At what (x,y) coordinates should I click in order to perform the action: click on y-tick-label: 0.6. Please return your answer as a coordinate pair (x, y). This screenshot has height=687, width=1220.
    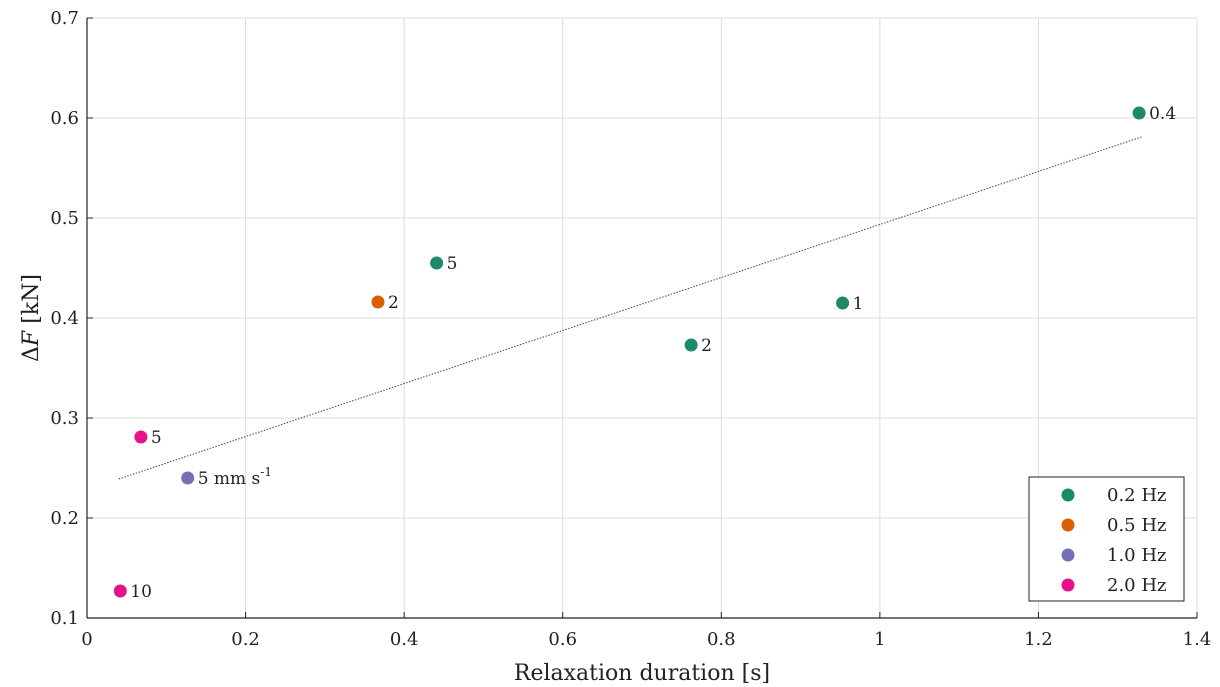
    Looking at the image, I should click on (64, 118).